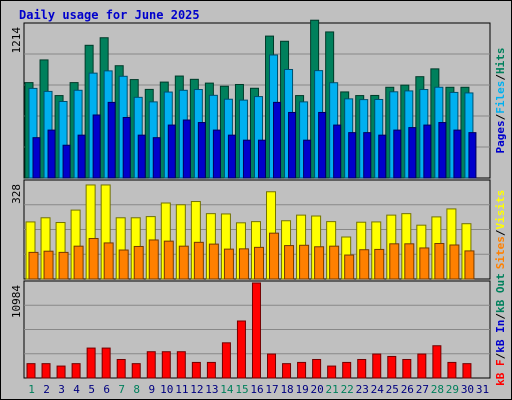  Describe the element at coordinates (61, 389) in the screenshot. I see `day-label: 3` at that location.